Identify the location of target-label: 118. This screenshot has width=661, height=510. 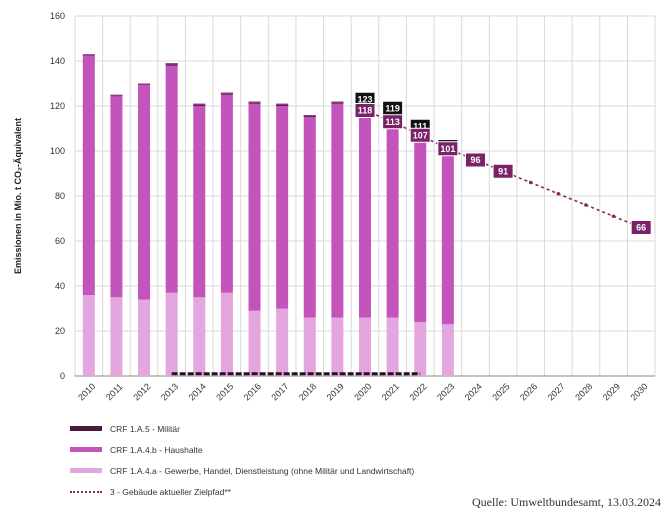
(365, 111).